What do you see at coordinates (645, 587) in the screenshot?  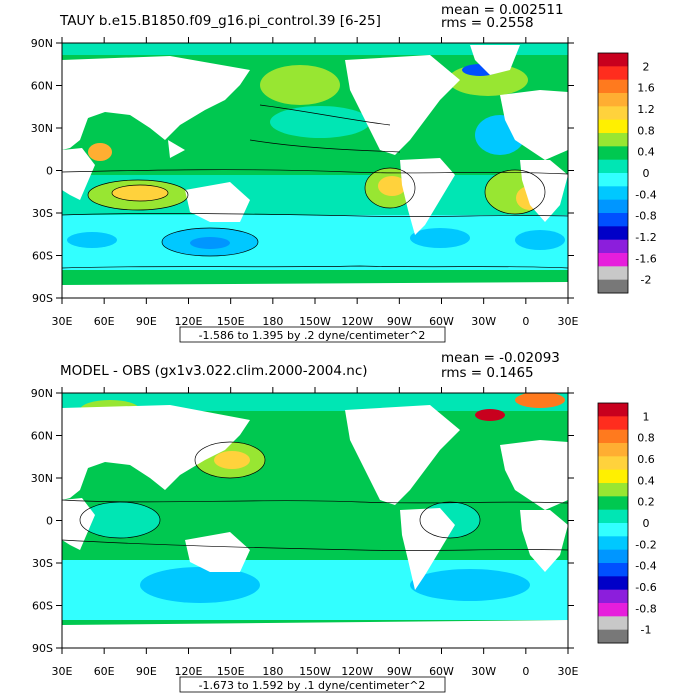 I see `colorbar-label: -0.6` at bounding box center [645, 587].